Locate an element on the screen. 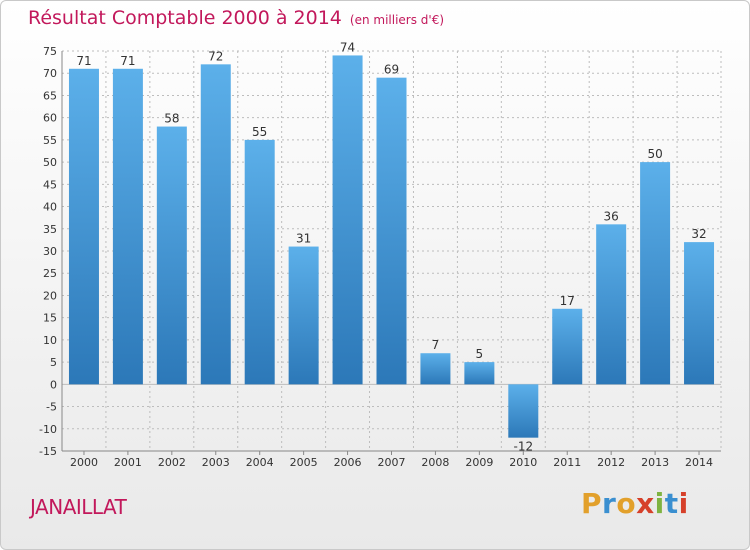  x-tick-label: 2004 is located at coordinates (260, 462).